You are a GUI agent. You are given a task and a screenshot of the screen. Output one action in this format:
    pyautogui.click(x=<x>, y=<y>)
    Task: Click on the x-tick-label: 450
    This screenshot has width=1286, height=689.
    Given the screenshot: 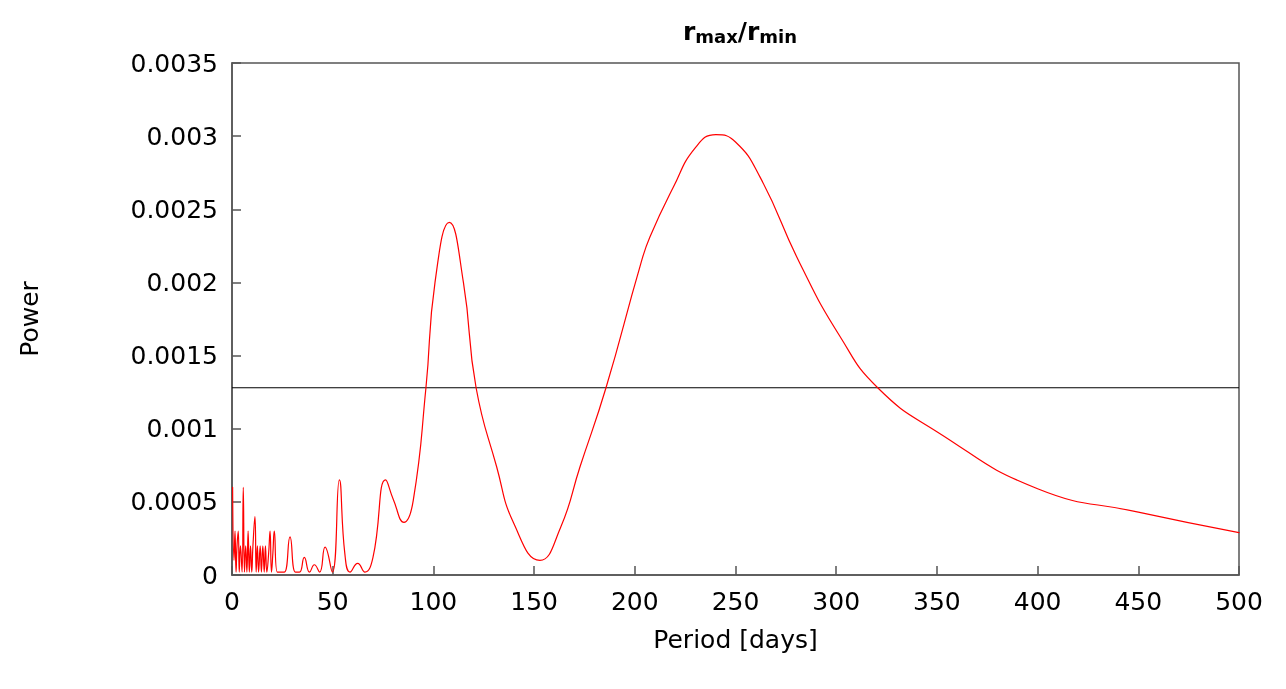 What is the action you would take?
    pyautogui.click(x=1138, y=601)
    